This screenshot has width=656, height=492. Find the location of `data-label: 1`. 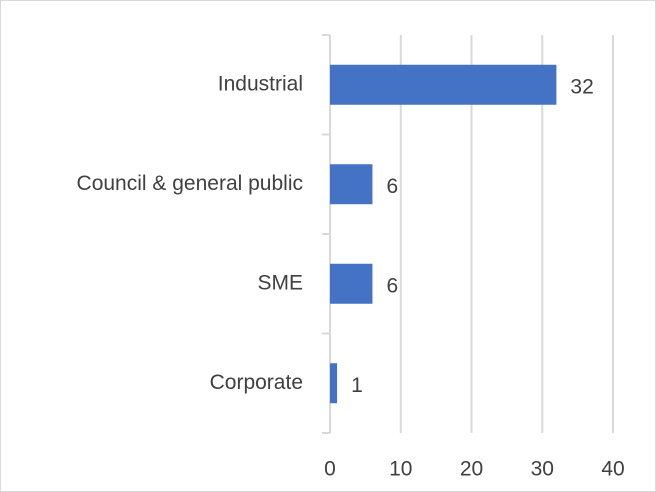

data-label: 1 is located at coordinates (357, 385).